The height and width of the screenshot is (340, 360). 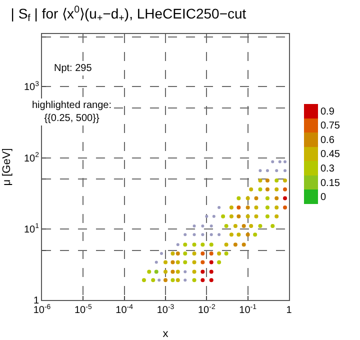 What do you see at coordinates (323, 198) in the screenshot?
I see `color-bar-label: 0` at bounding box center [323, 198].